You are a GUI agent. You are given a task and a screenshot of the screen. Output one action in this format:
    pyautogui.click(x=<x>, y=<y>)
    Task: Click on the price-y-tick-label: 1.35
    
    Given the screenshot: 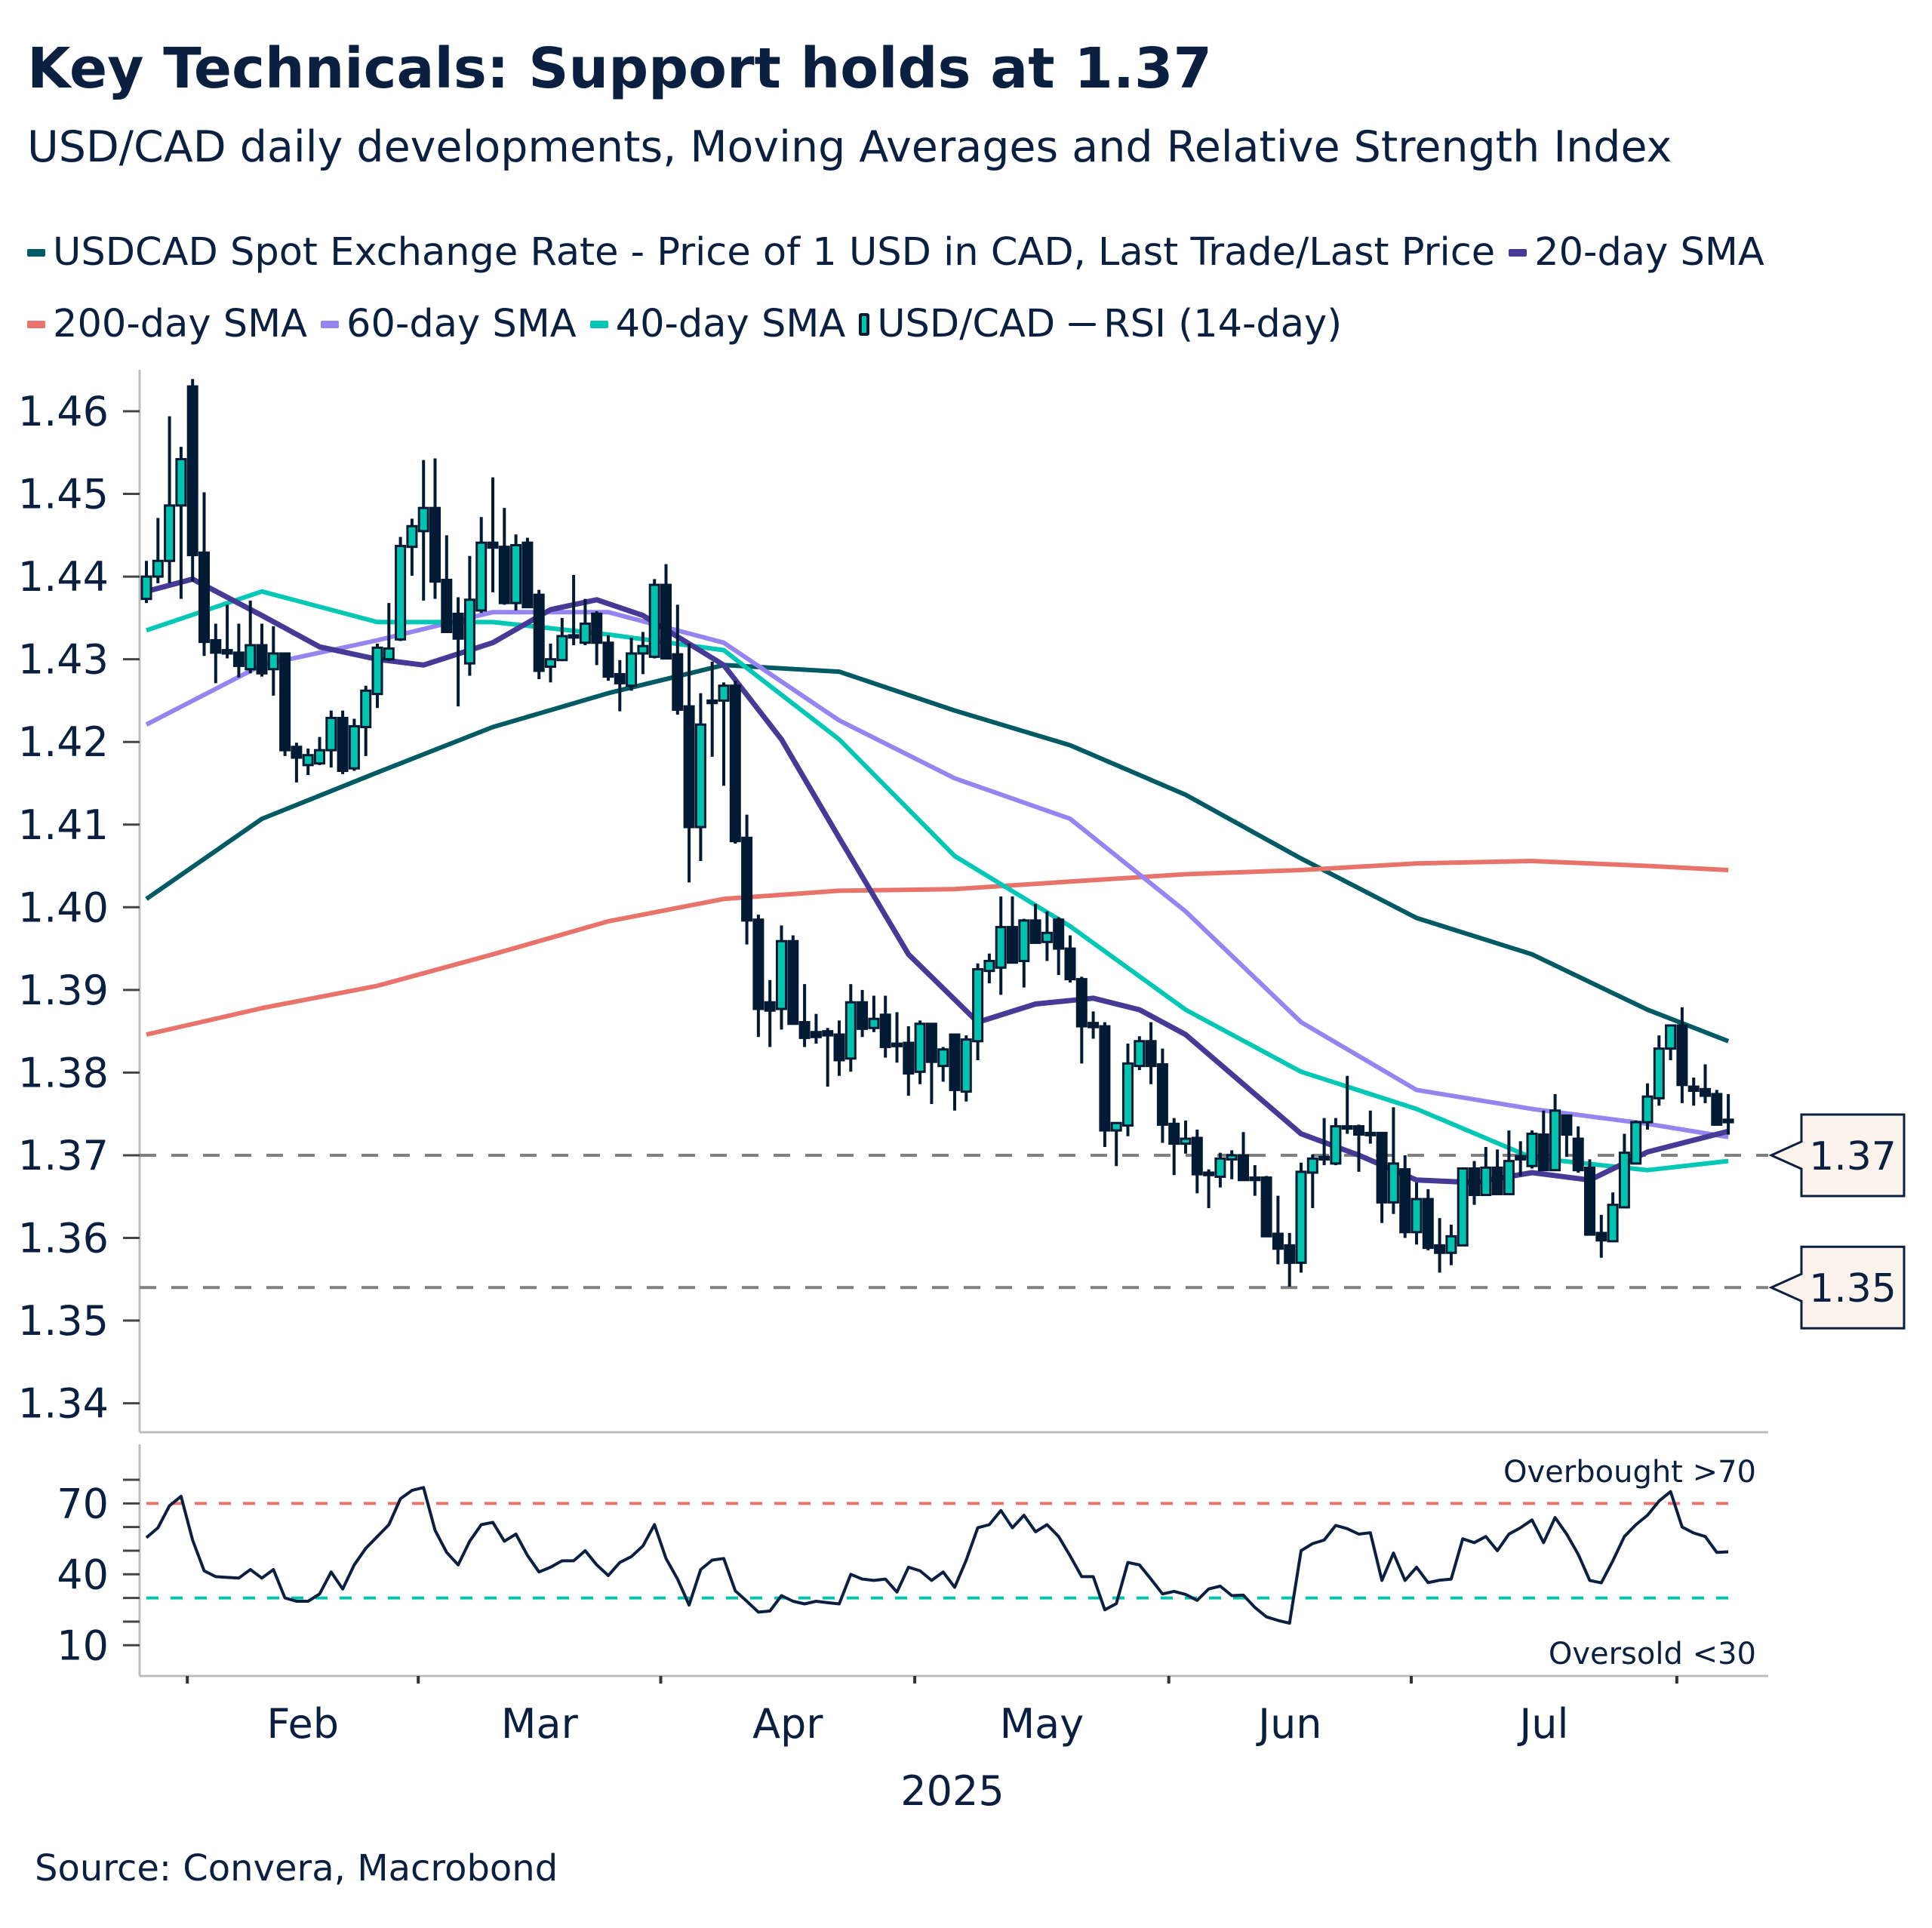 What is the action you would take?
    pyautogui.click(x=63, y=1321)
    